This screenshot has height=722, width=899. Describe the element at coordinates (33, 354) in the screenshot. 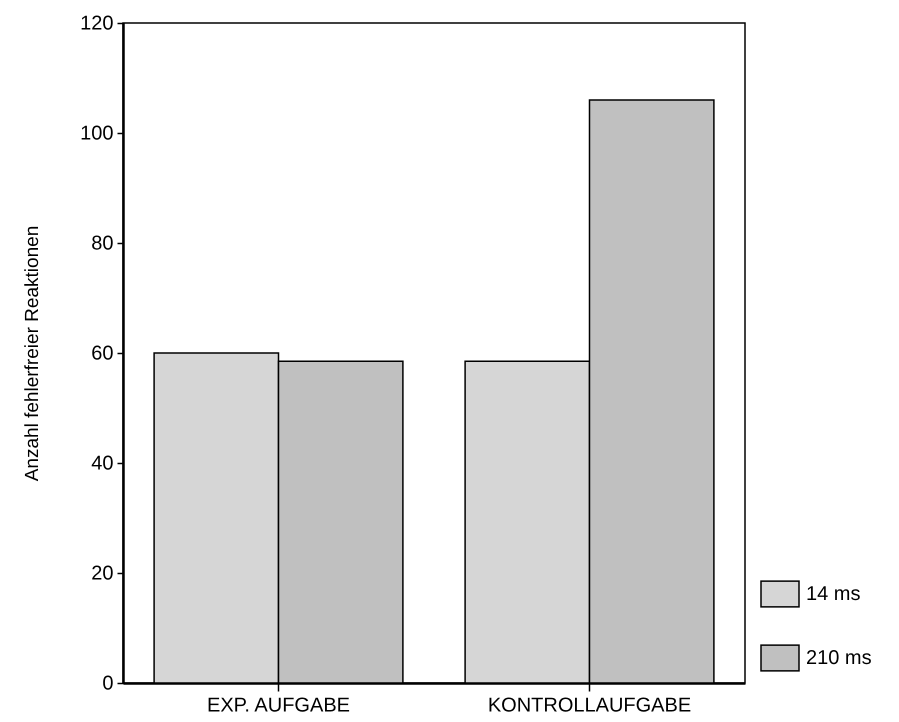

I see `y-axis-title: Anzahl fehlerfreier Reaktionen` at that location.